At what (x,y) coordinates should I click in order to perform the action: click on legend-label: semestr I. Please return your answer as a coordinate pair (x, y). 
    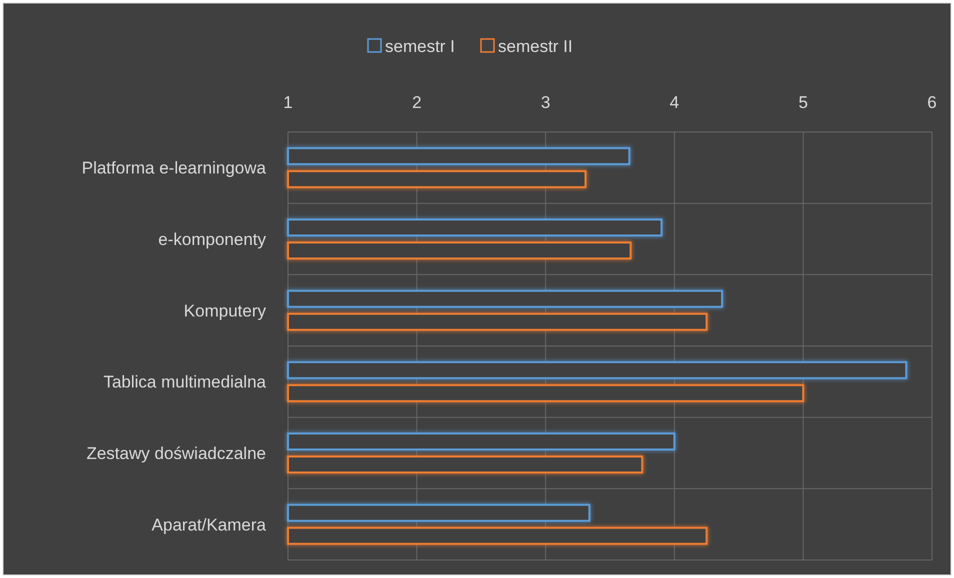
    Looking at the image, I should click on (420, 46).